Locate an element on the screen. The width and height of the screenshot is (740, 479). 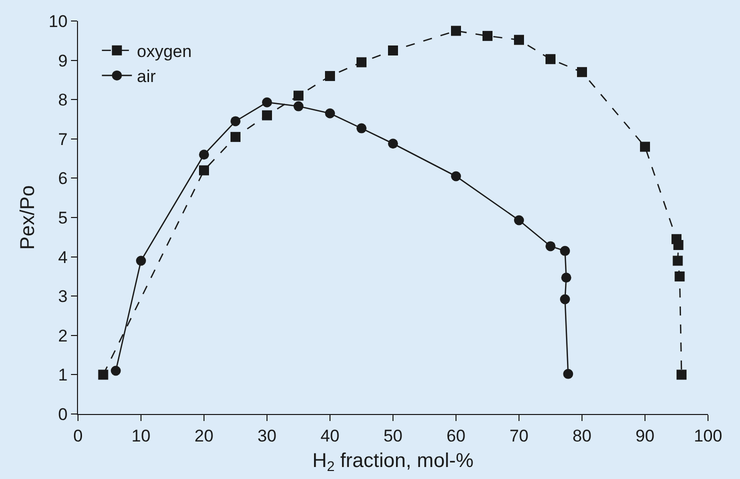
x-tick-label: 10 is located at coordinates (141, 436).